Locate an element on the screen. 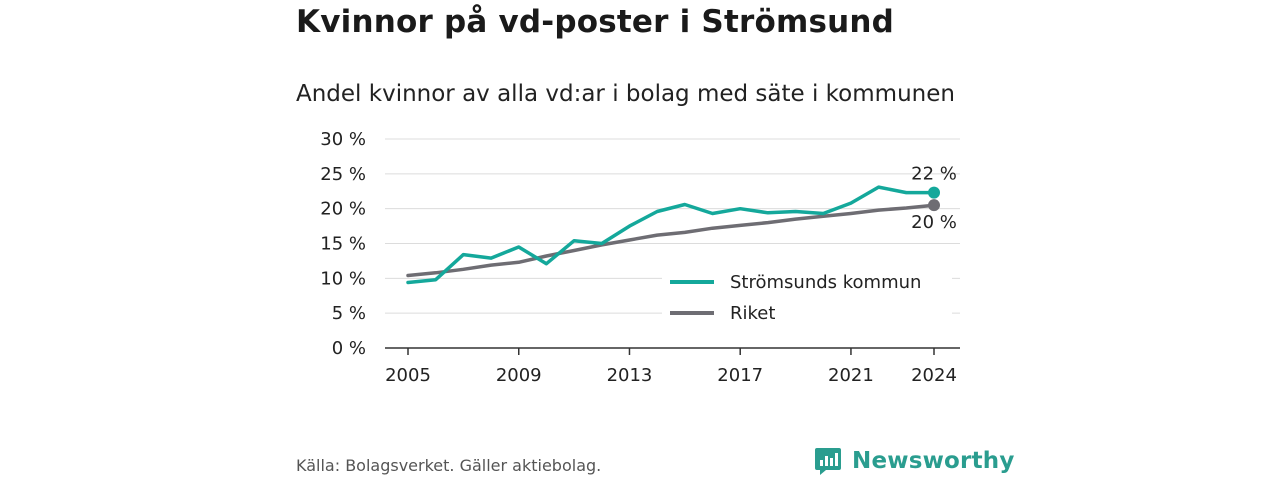 Image resolution: width=1280 pixels, height=480 pixels. x-axis: 2005 2009 2013 2017 2021 2024 is located at coordinates (672, 366).